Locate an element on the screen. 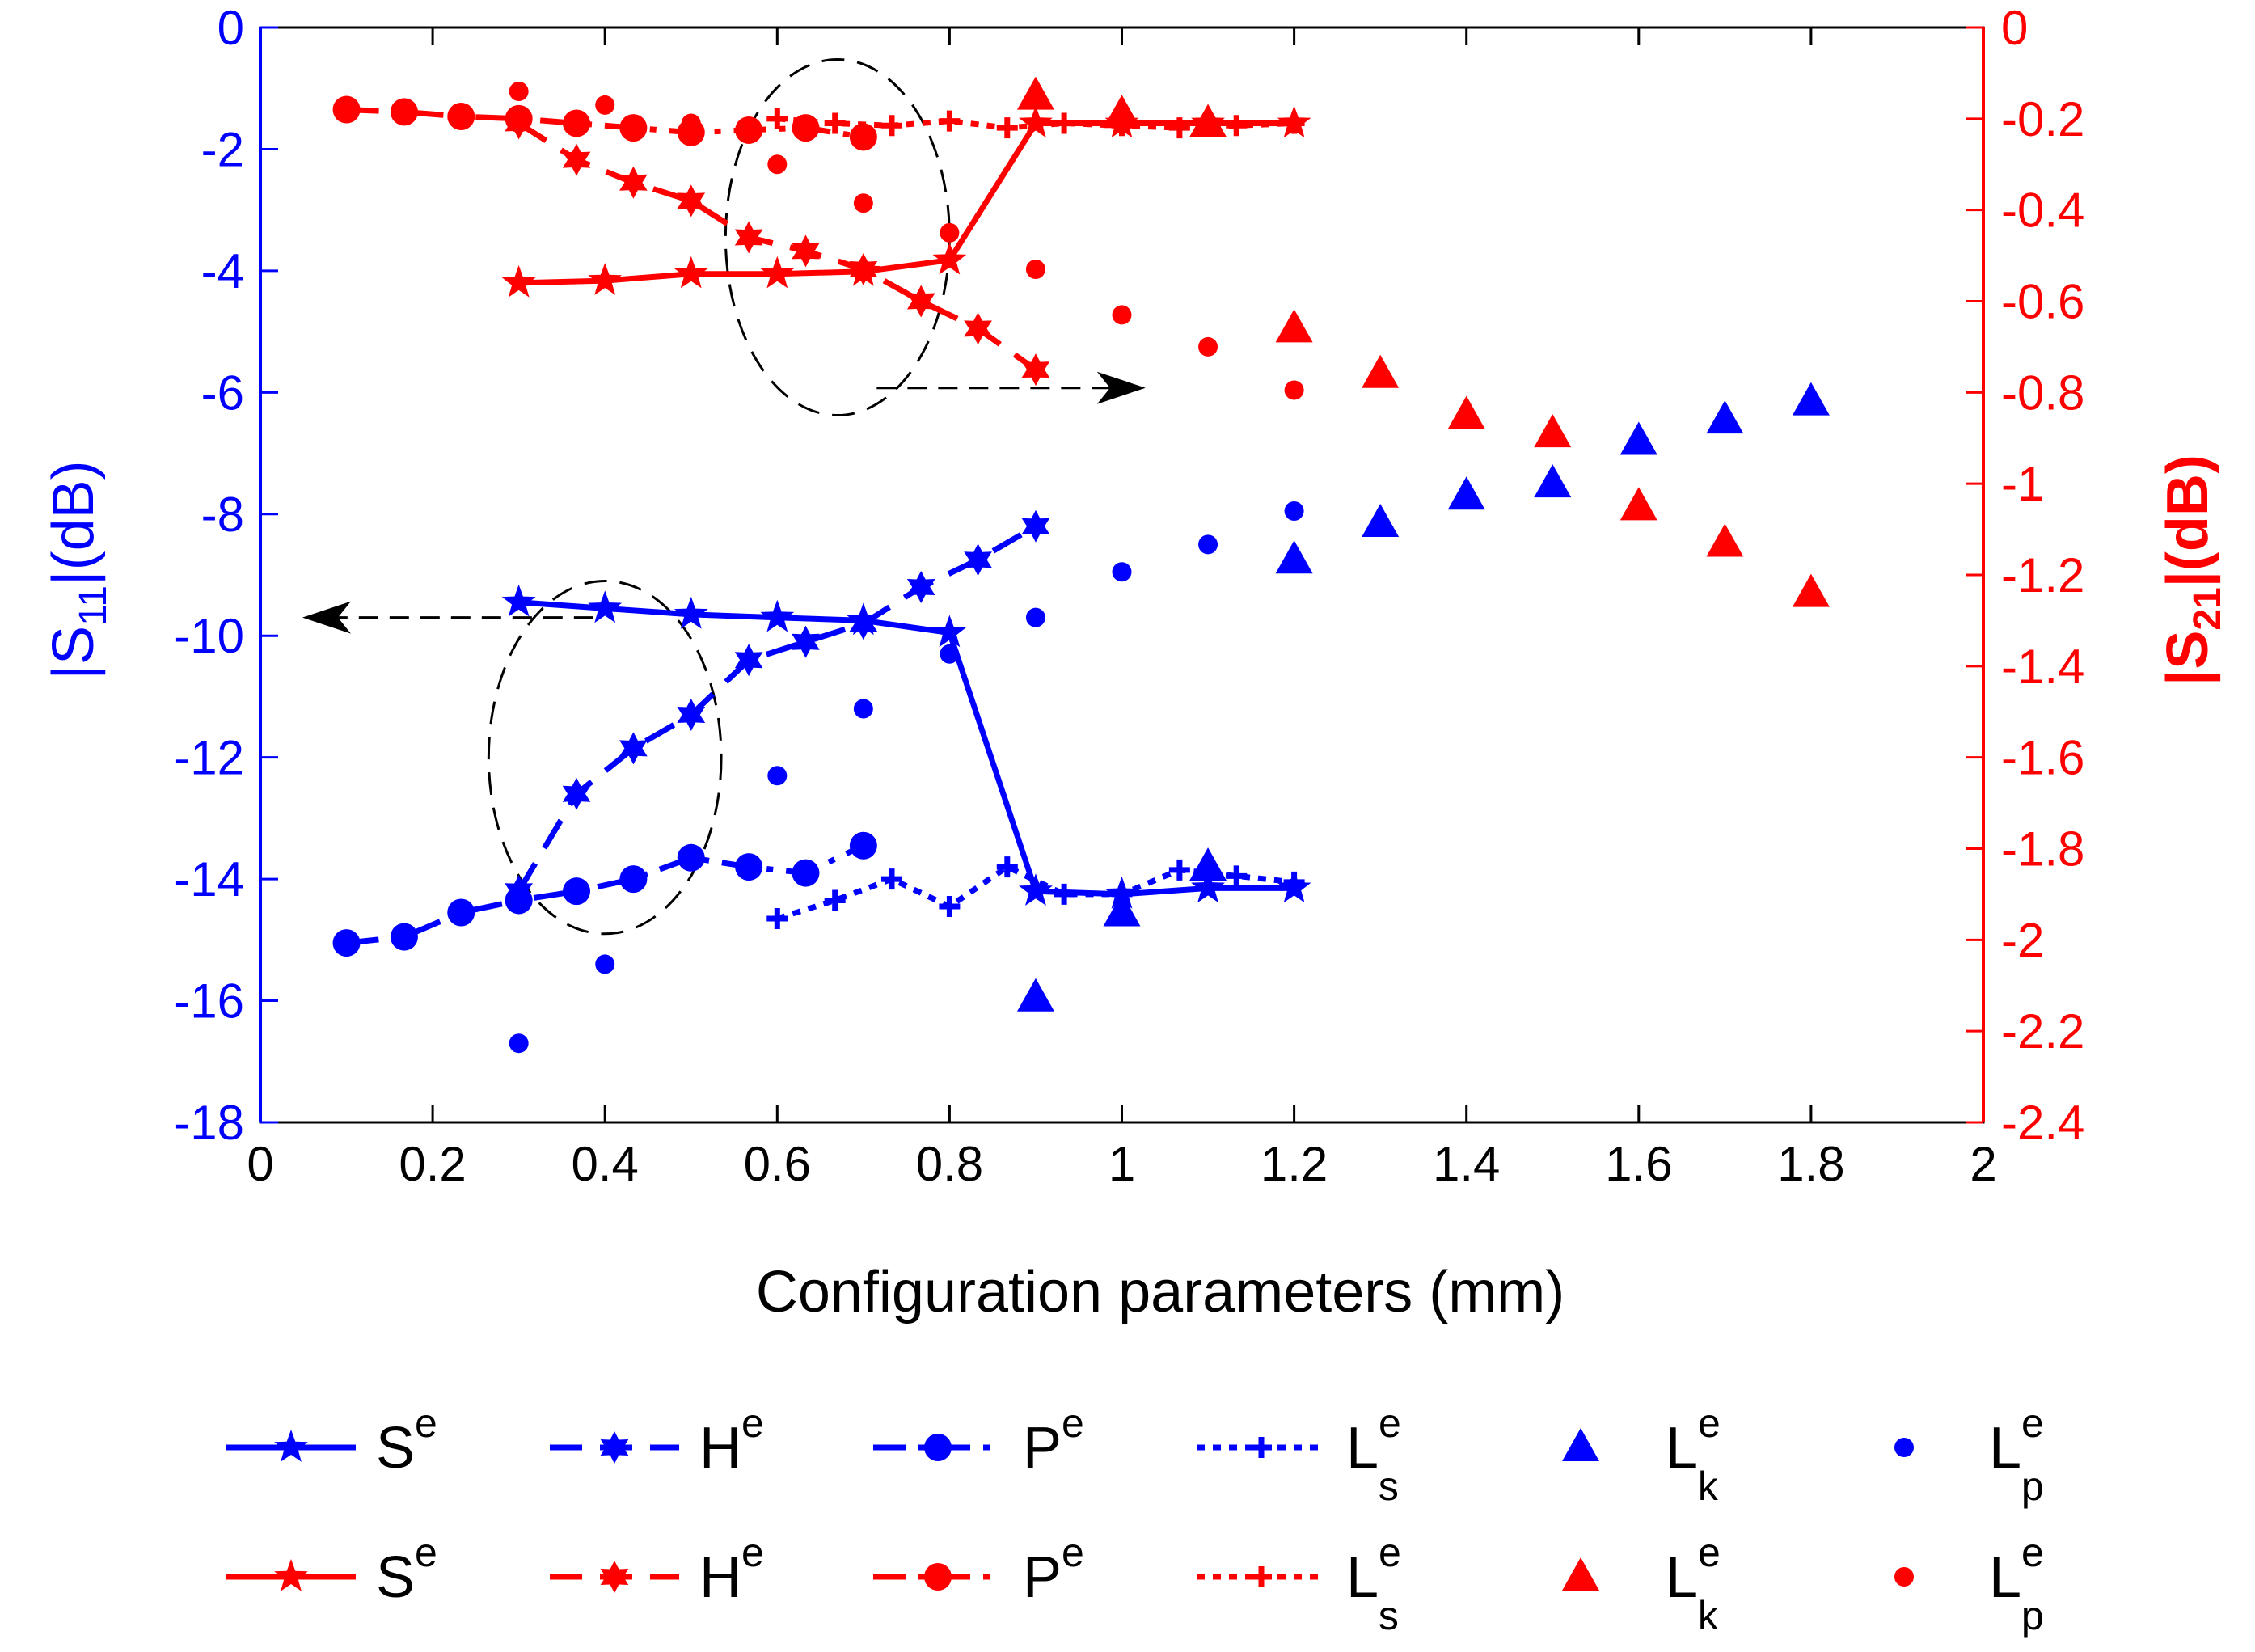  legend: Se He Pe Le sLe kLe pSe He Pe Le sLe kLe p is located at coordinates (1135, 1519).